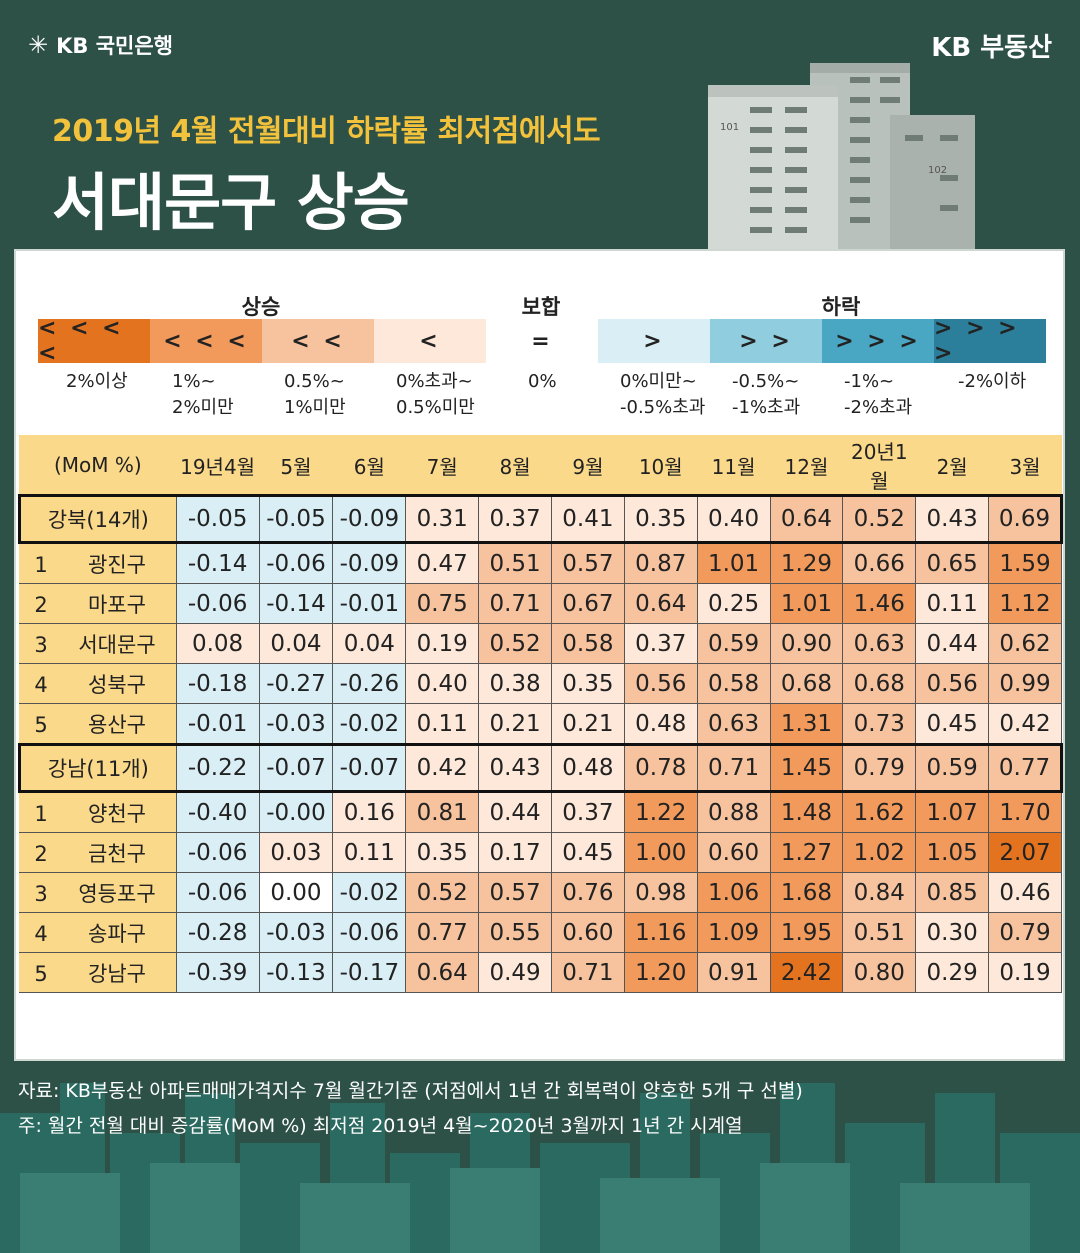 The image size is (1080, 1253). I want to click on value-cell: 0.98, so click(660, 892).